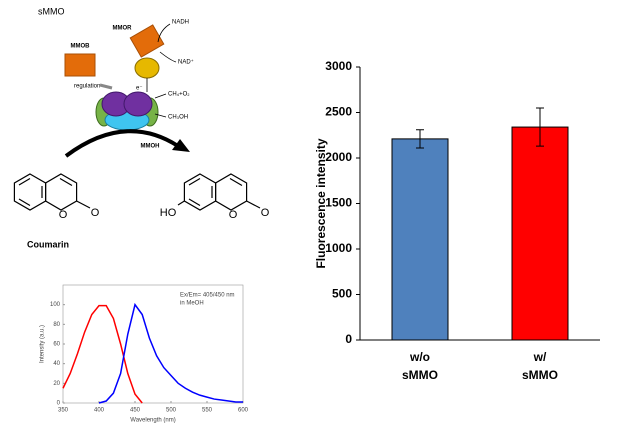  What do you see at coordinates (338, 66) in the screenshot?
I see `y-tick-label: 3000` at bounding box center [338, 66].